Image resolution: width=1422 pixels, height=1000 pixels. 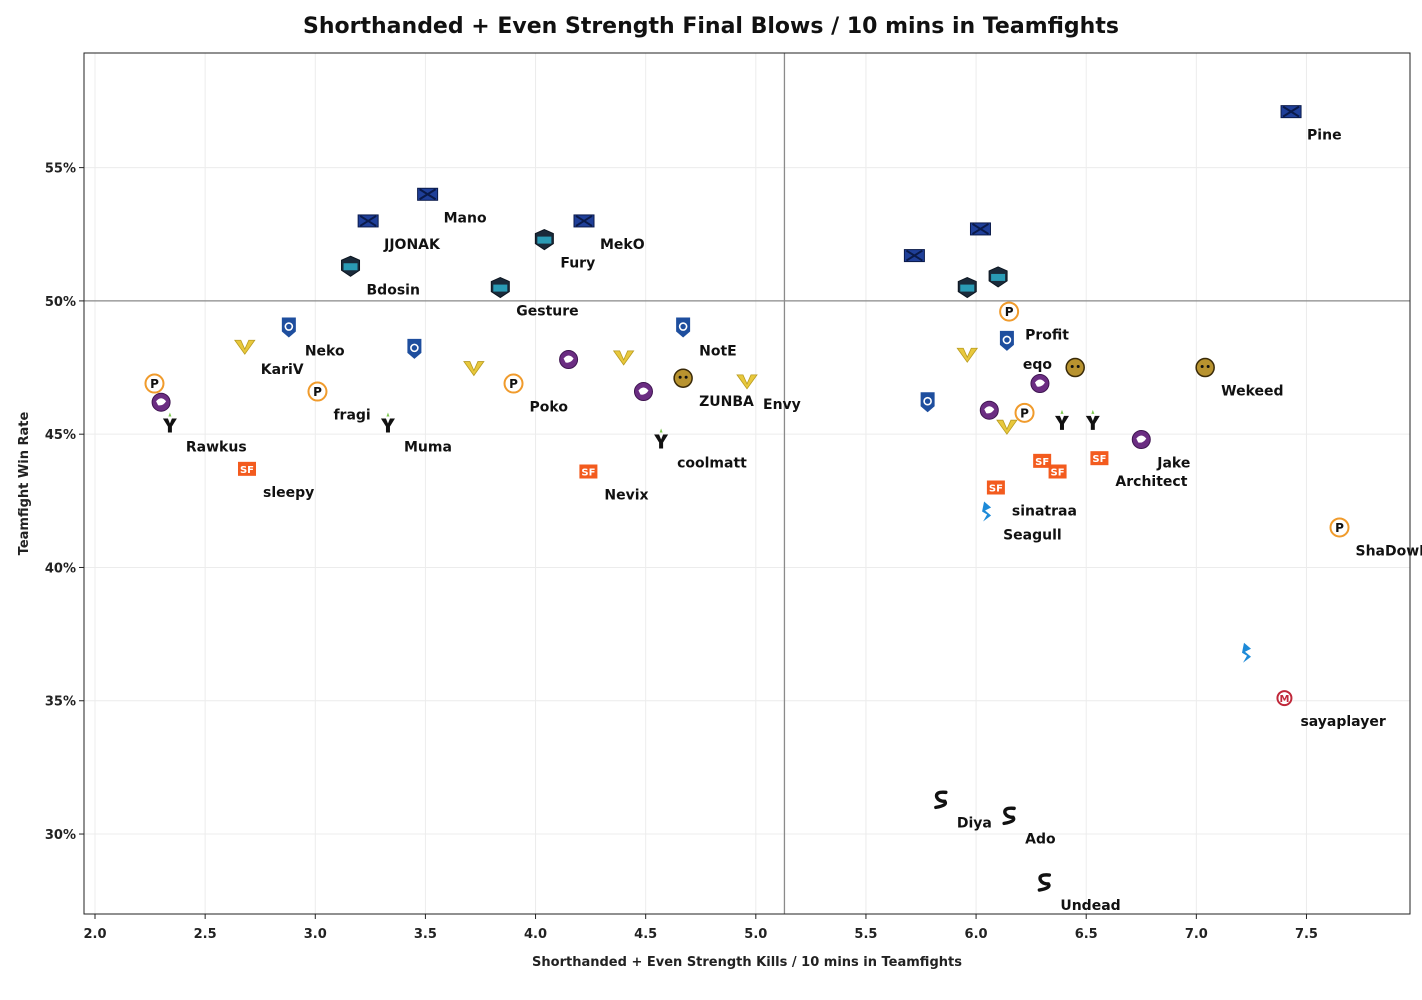 What do you see at coordinates (1342, 722) in the screenshot?
I see `player-label: sayaplayer` at bounding box center [1342, 722].